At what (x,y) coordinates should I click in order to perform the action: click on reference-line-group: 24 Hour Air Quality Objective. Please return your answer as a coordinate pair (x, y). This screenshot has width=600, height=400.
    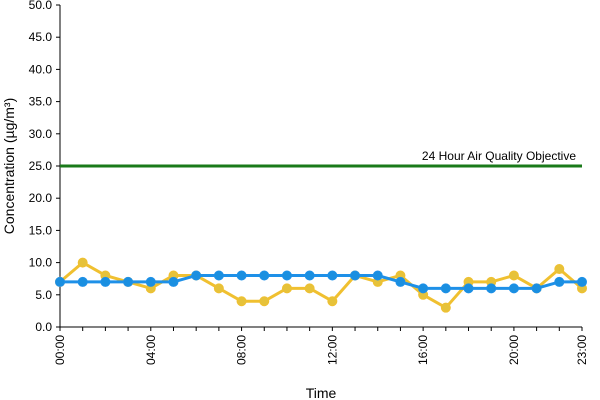
    Looking at the image, I should click on (321, 158).